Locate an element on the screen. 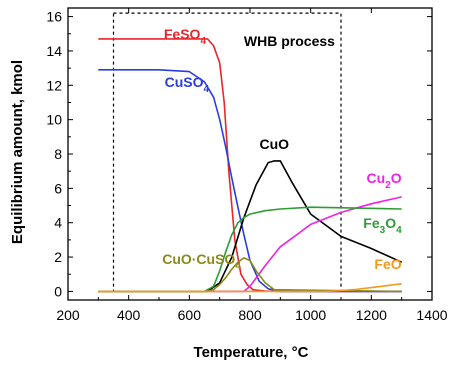  label-label-main: FeO is located at coordinates (387, 264).